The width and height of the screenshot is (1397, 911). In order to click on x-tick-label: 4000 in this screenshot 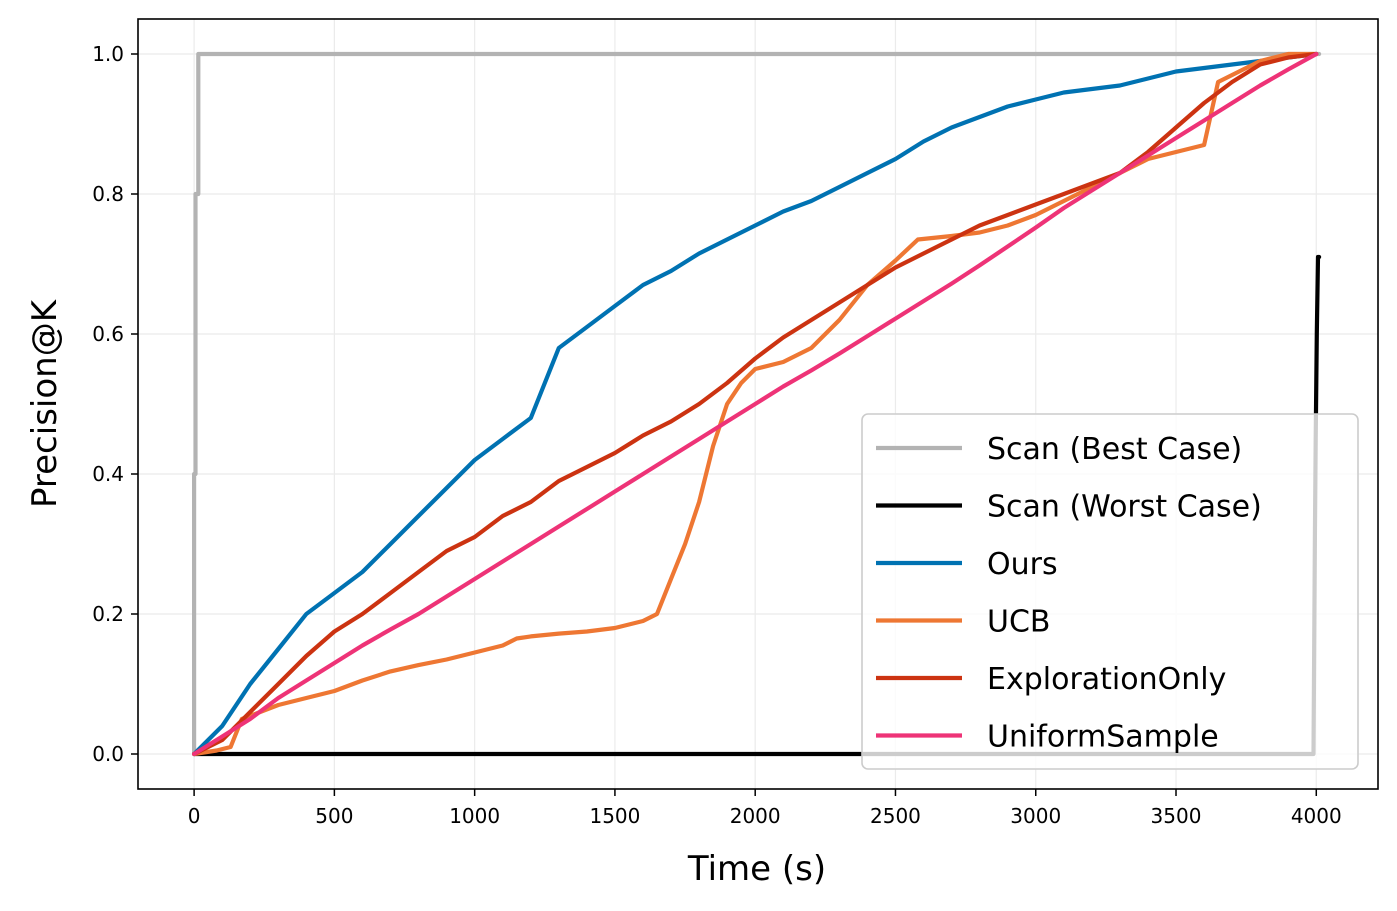, I will do `click(1316, 816)`.